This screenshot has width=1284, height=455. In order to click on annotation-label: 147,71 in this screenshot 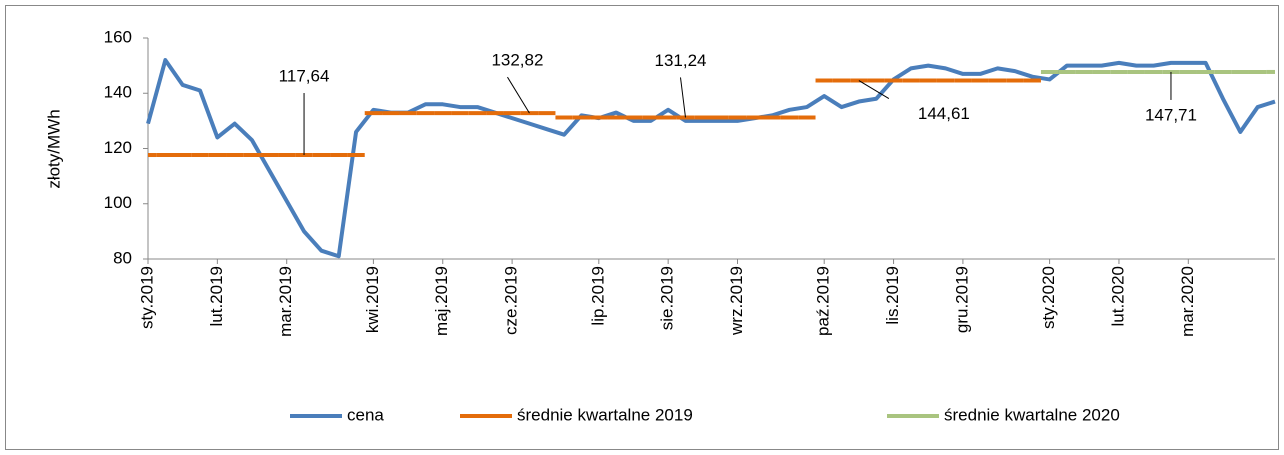, I will do `click(1171, 114)`.